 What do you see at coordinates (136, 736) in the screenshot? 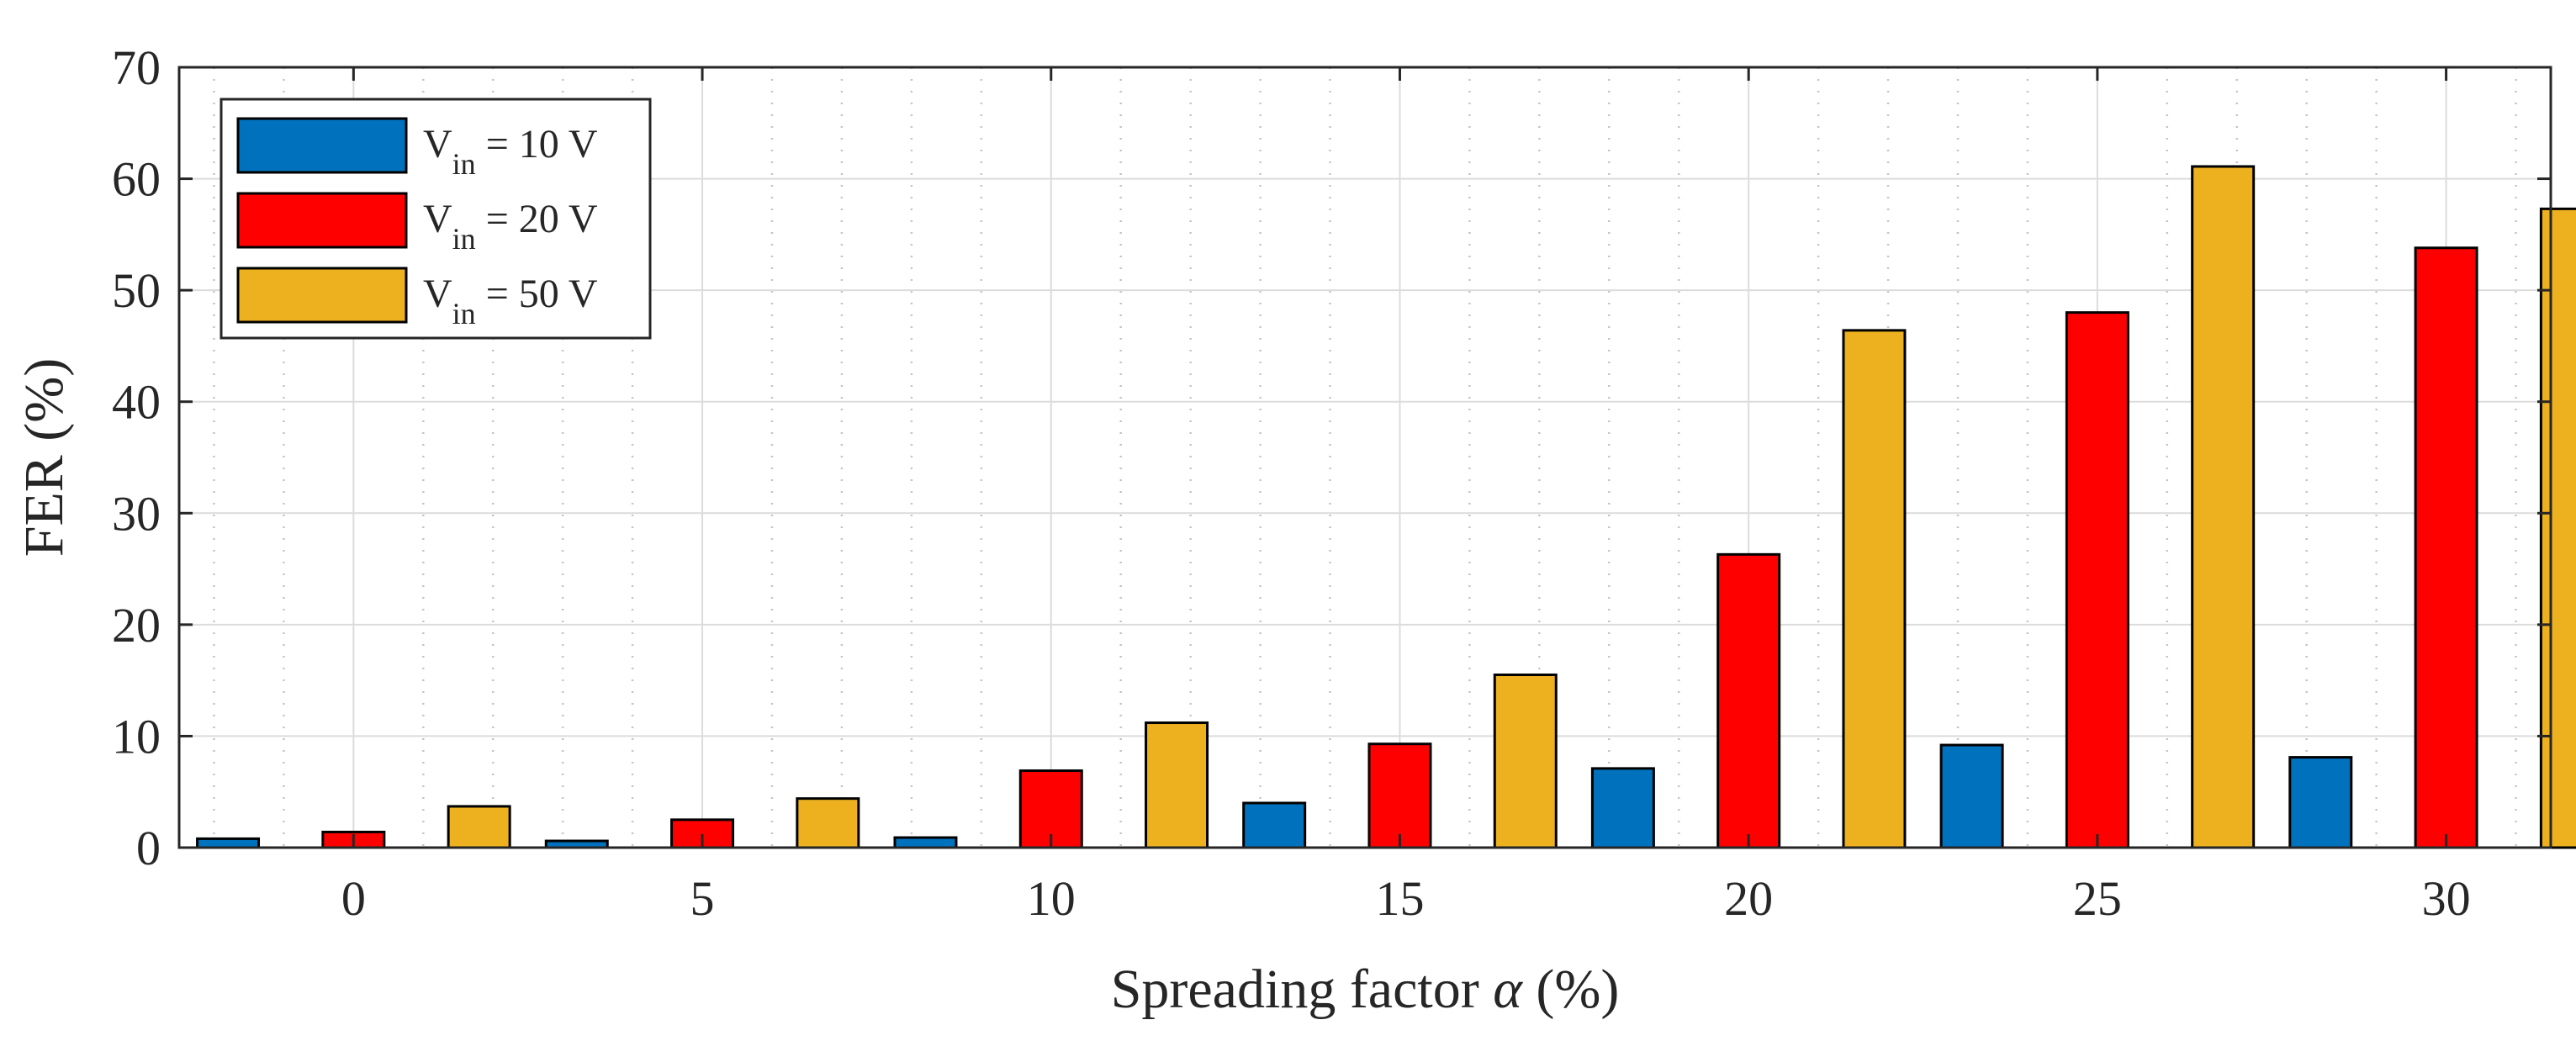
I see `y-tick-label: 10` at bounding box center [136, 736].